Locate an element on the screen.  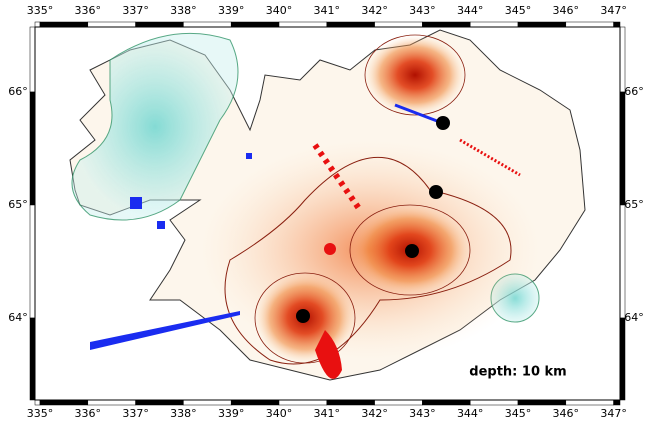
depth-annotation: depth: 10 km is located at coordinates (517, 372).